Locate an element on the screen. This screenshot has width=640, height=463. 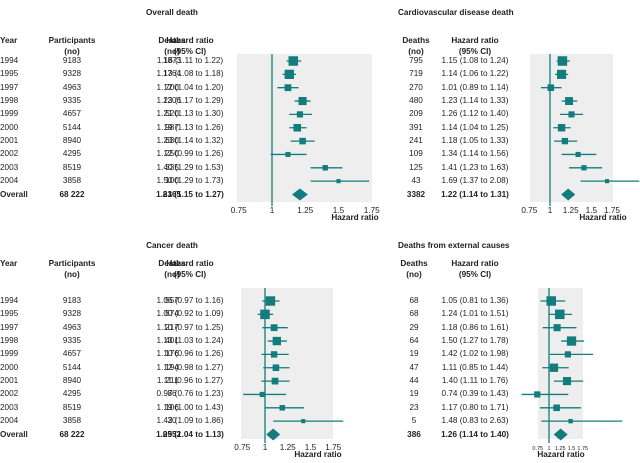
row-hazard-ratio: 1.11 (0.85 to 1.44) is located at coordinates (475, 367).